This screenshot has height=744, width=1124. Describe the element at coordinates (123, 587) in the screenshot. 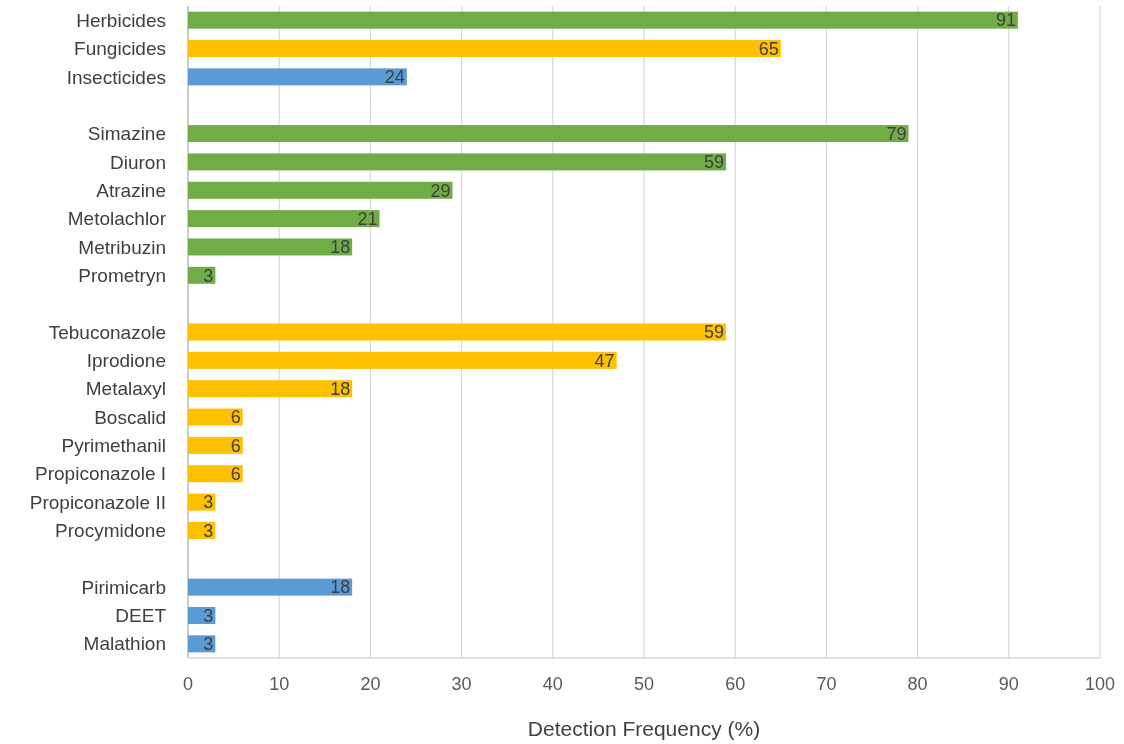

I see `y-tick-label: Pirimicarb` at that location.